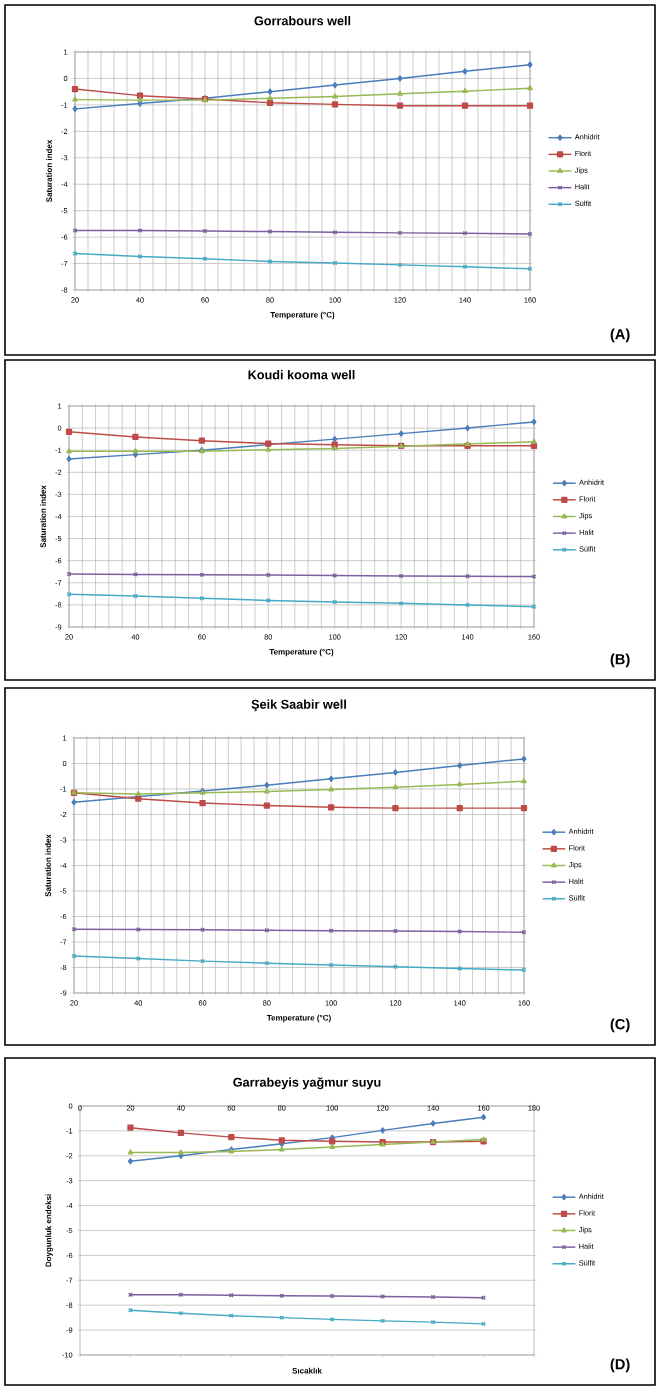  I want to click on chart-title: Gorrabours well, so click(302, 21).